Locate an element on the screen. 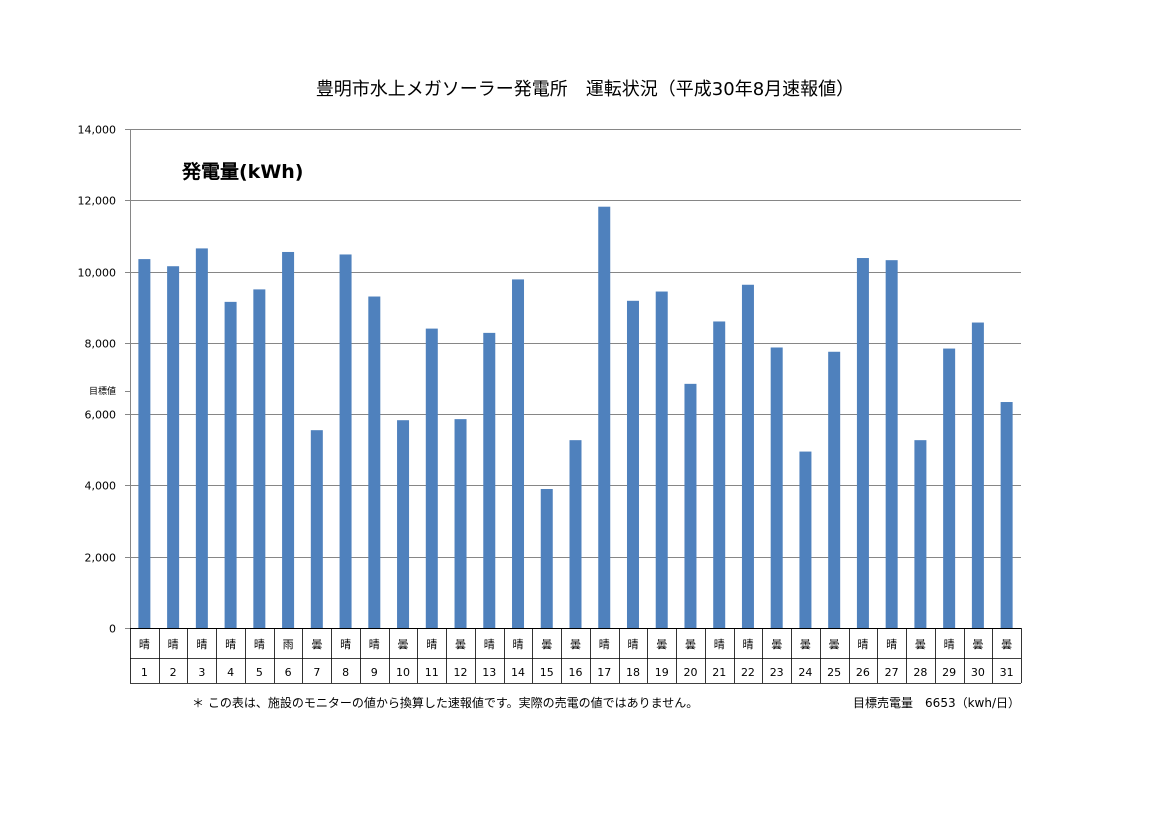  y-tick-label: 10,000 is located at coordinates (97, 273).